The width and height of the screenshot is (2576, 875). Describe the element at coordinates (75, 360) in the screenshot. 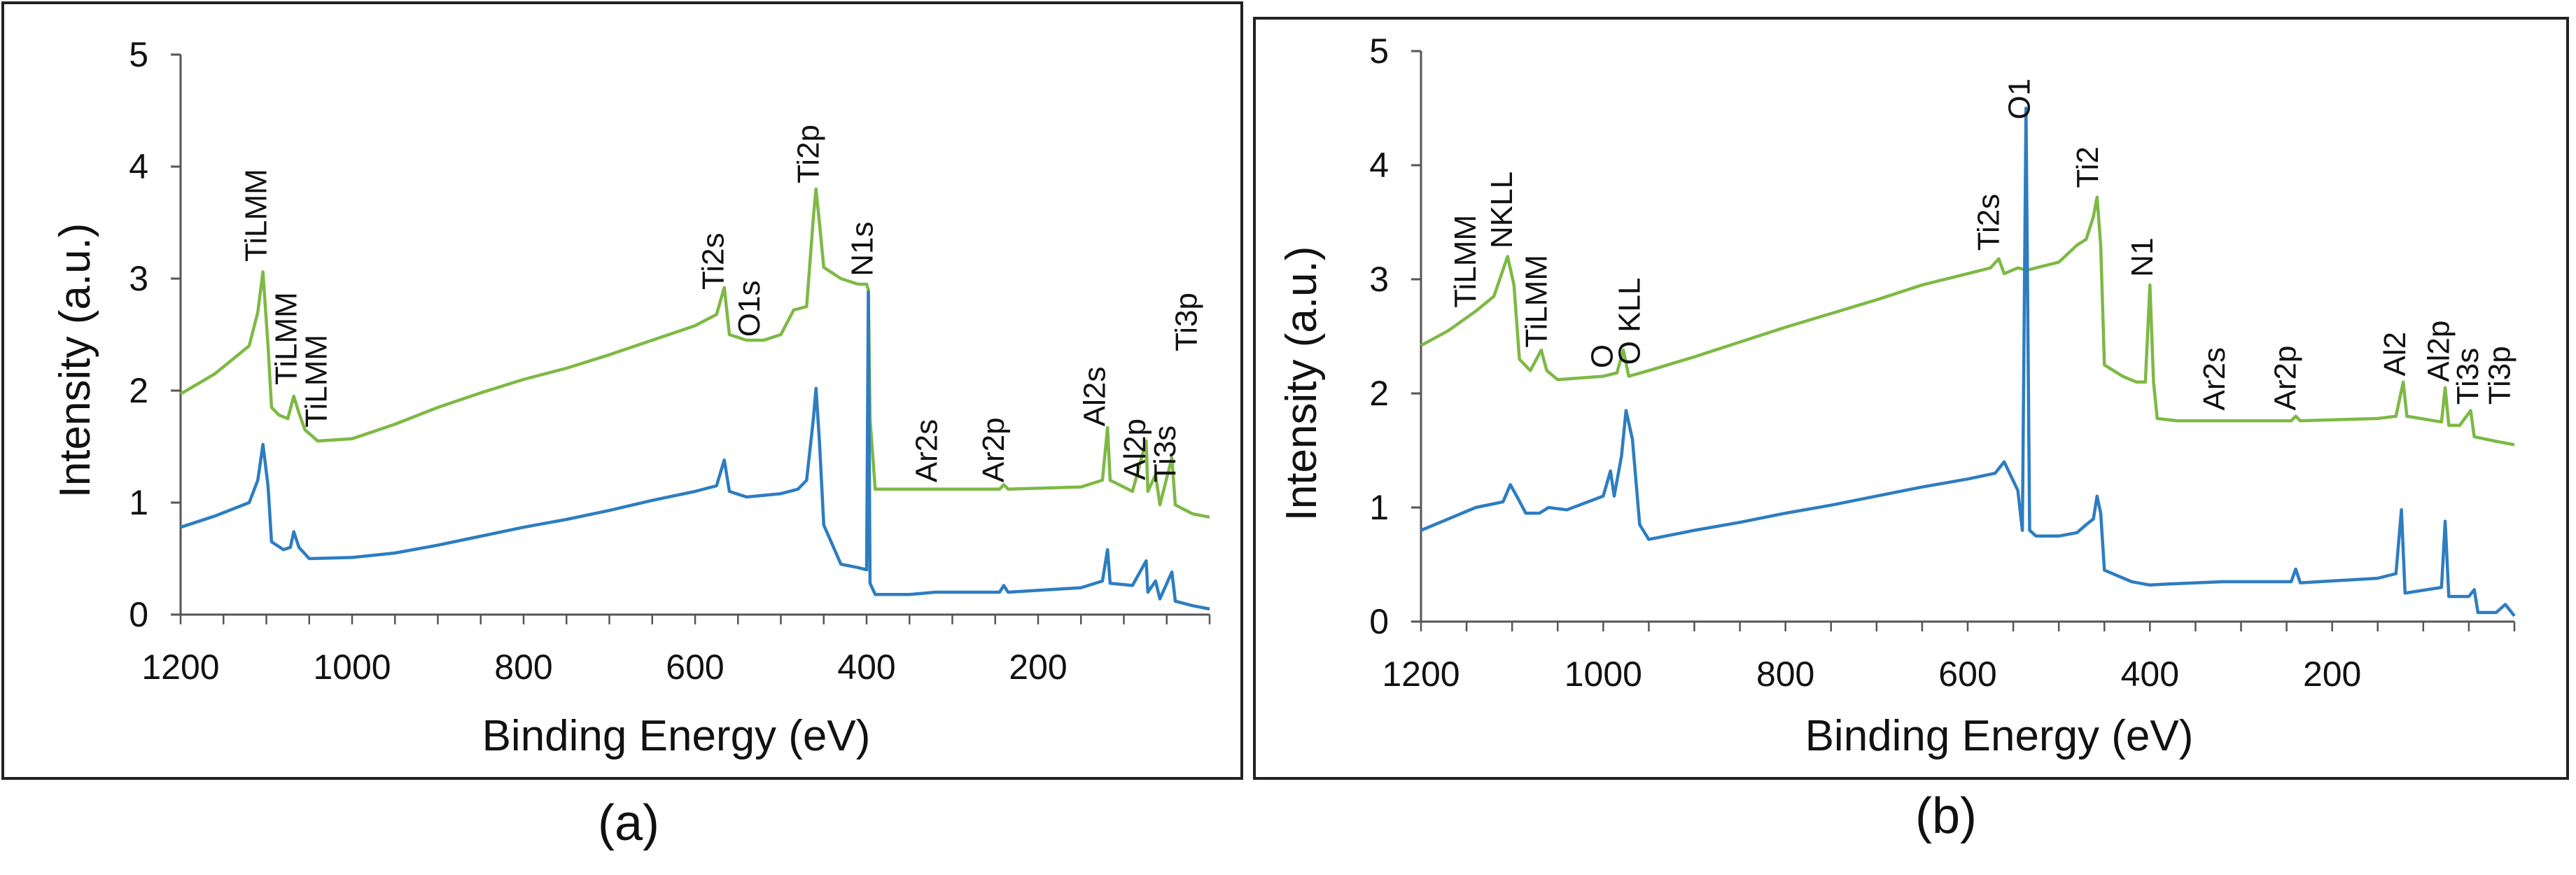

I see `y-axis-label-a: Intensity (a.u.)` at that location.